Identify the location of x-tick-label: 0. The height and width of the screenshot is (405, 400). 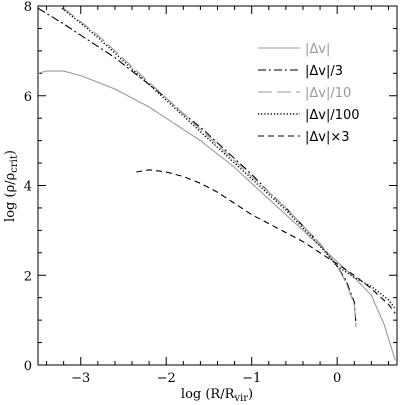
(337, 378).